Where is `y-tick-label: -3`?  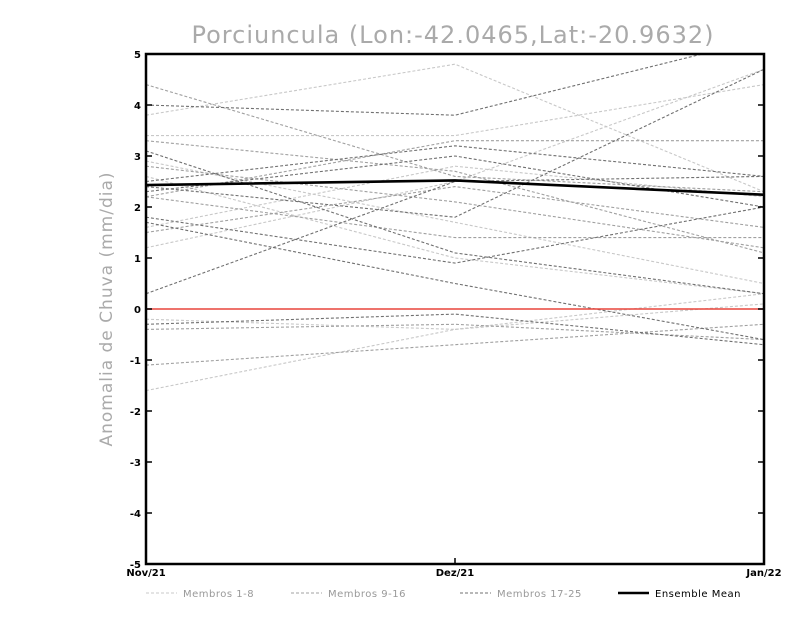 y-tick-label: -3 is located at coordinates (135, 463).